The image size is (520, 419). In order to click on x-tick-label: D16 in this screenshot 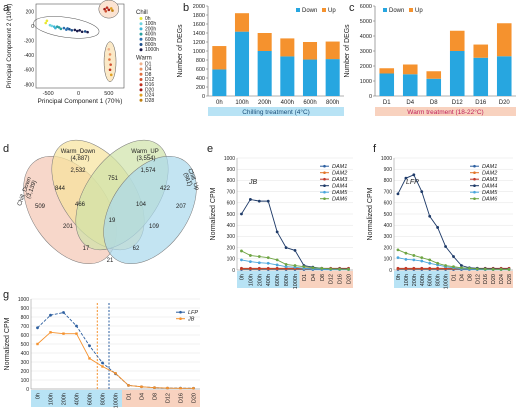, I will do `click(481, 103)`.